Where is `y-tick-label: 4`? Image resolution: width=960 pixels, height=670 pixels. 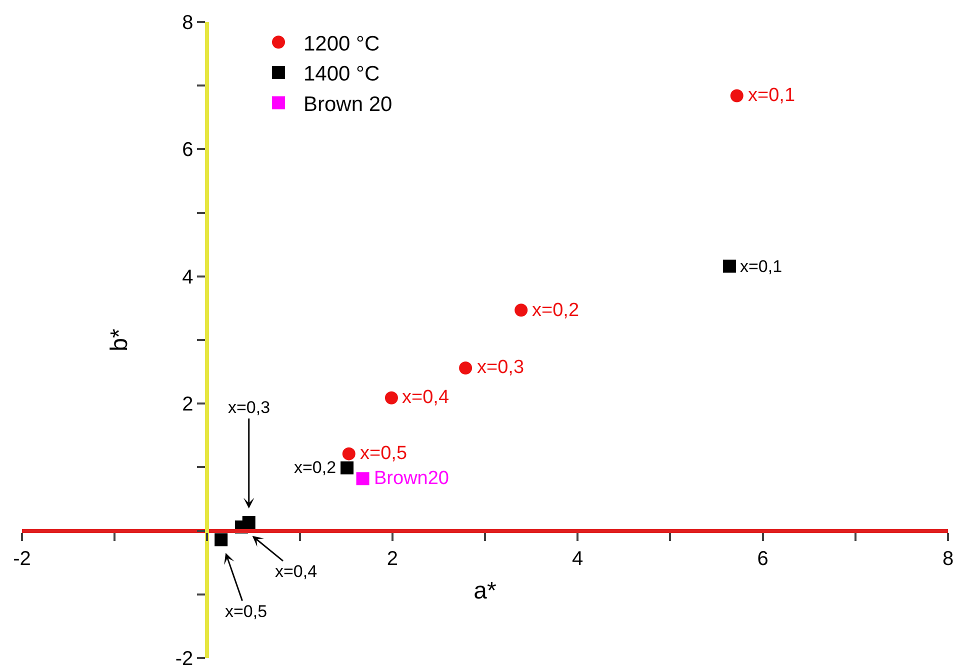 y-tick-label: 4 is located at coordinates (188, 277).